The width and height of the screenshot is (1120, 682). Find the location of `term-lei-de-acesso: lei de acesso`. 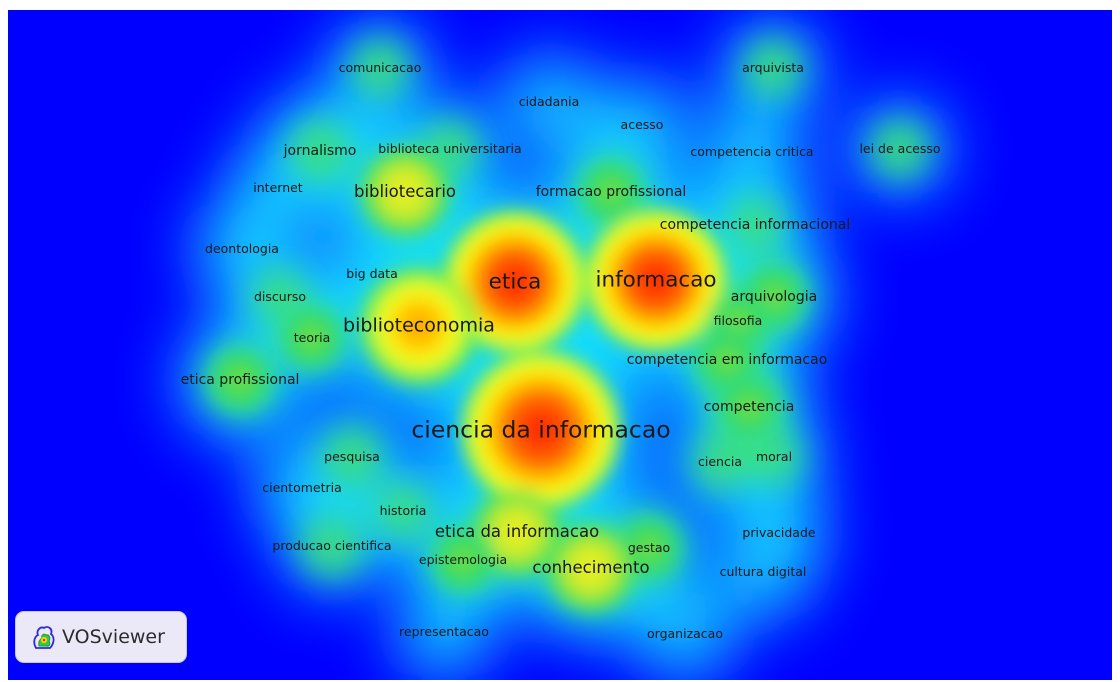

term-lei-de-acesso: lei de acesso is located at coordinates (900, 148).